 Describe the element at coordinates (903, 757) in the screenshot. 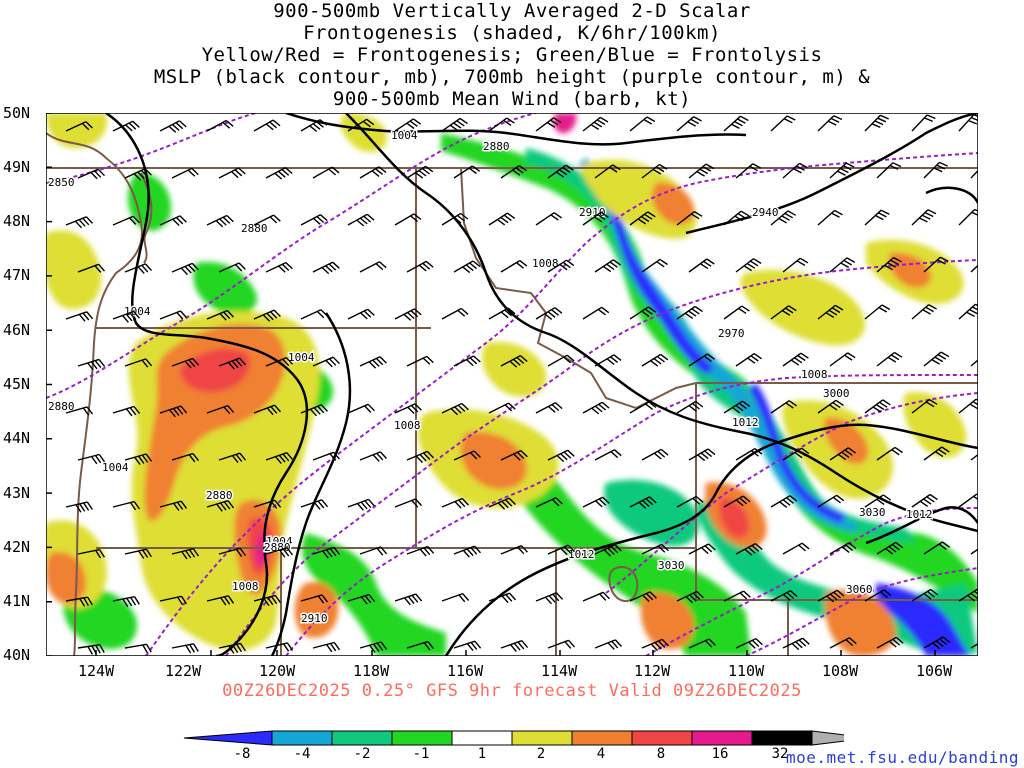

I see `credit-link: moe.met.fsu.edu/banding` at that location.